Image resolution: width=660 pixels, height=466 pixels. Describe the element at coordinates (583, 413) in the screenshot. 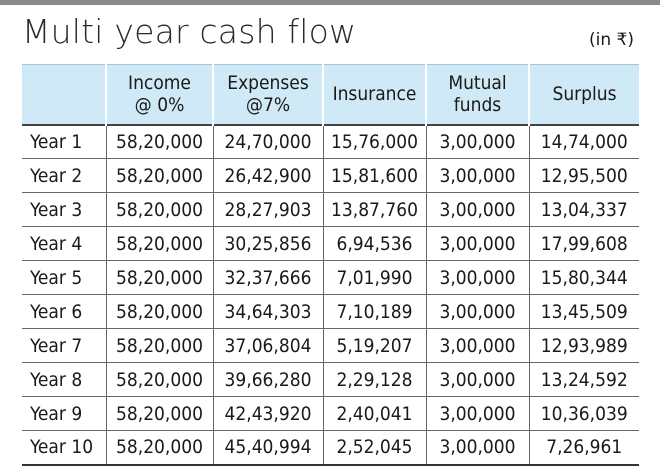

I see `table-cell: 10,36,039` at that location.